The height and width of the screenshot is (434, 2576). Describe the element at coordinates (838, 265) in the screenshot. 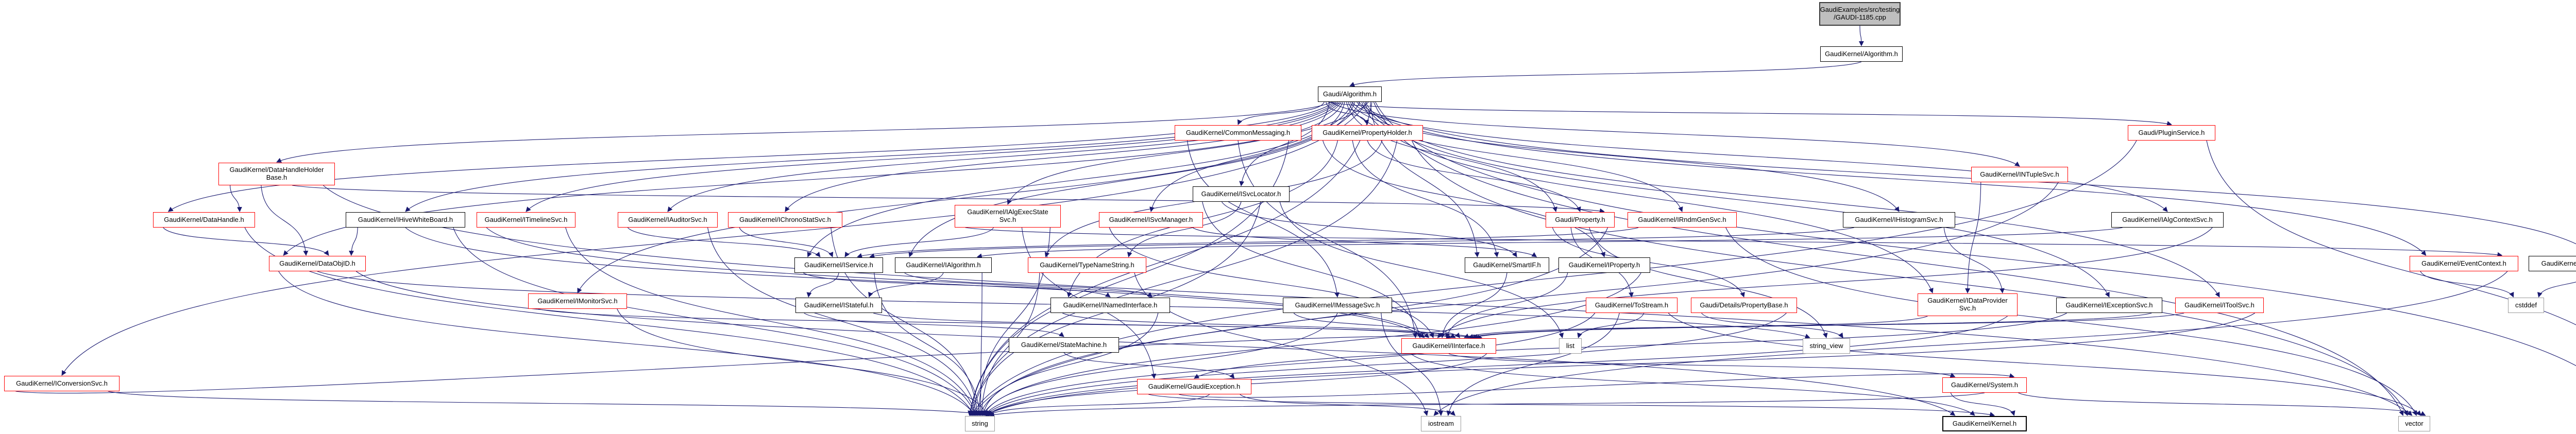

I see `graph-node-iservice: GaudiKernel/IService.h` at that location.